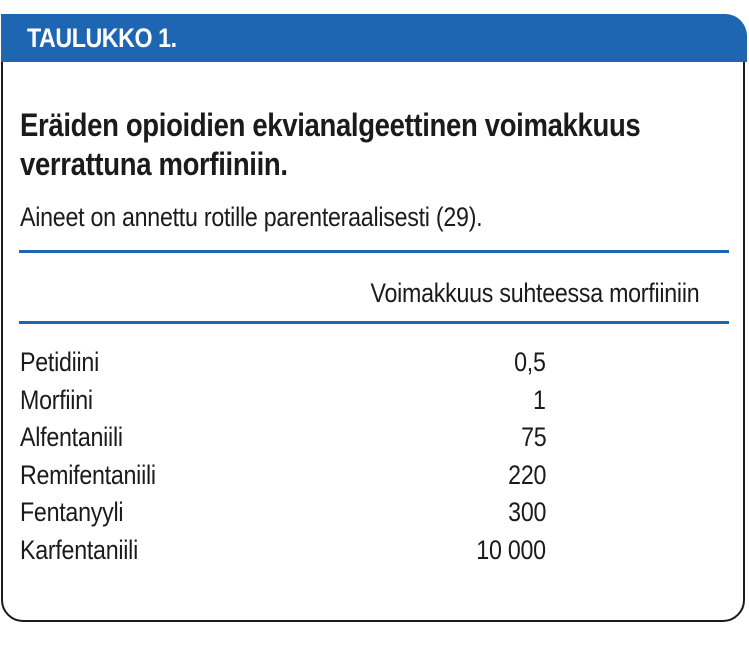 The width and height of the screenshot is (749, 672). I want to click on table-row: Remifentaniili 220, so click(283, 476).